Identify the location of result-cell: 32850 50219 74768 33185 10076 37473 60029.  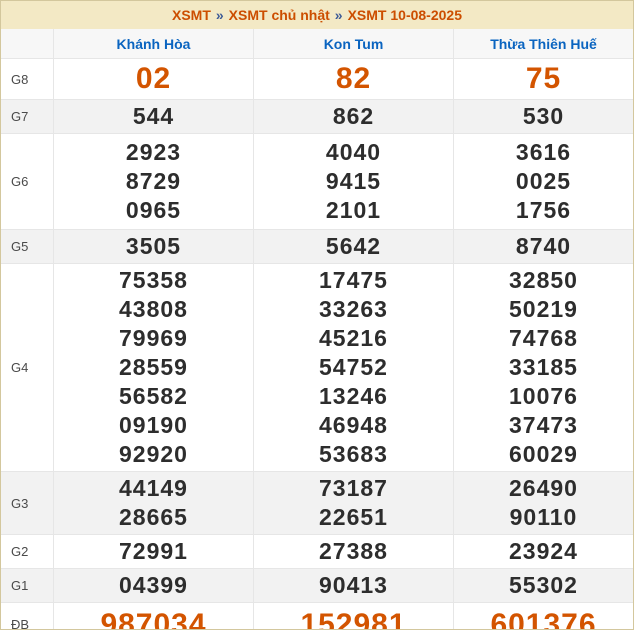
(543, 367).